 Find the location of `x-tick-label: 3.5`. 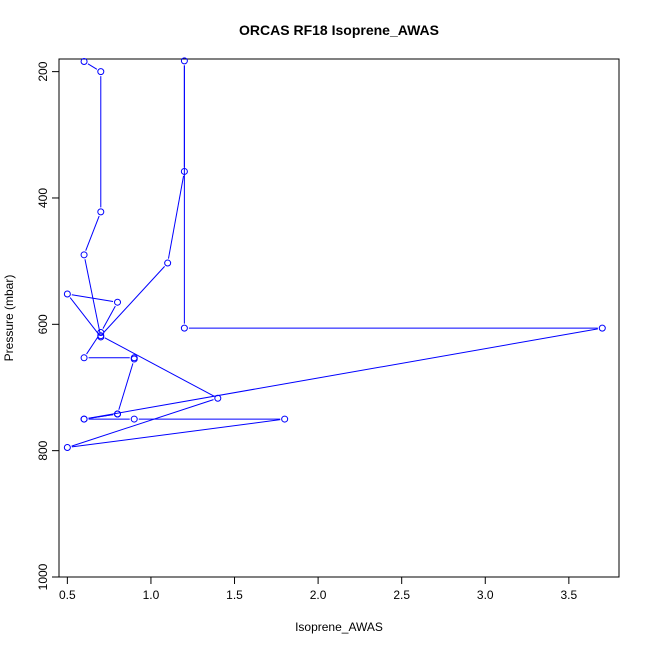

x-tick-label: 3.5 is located at coordinates (569, 595).